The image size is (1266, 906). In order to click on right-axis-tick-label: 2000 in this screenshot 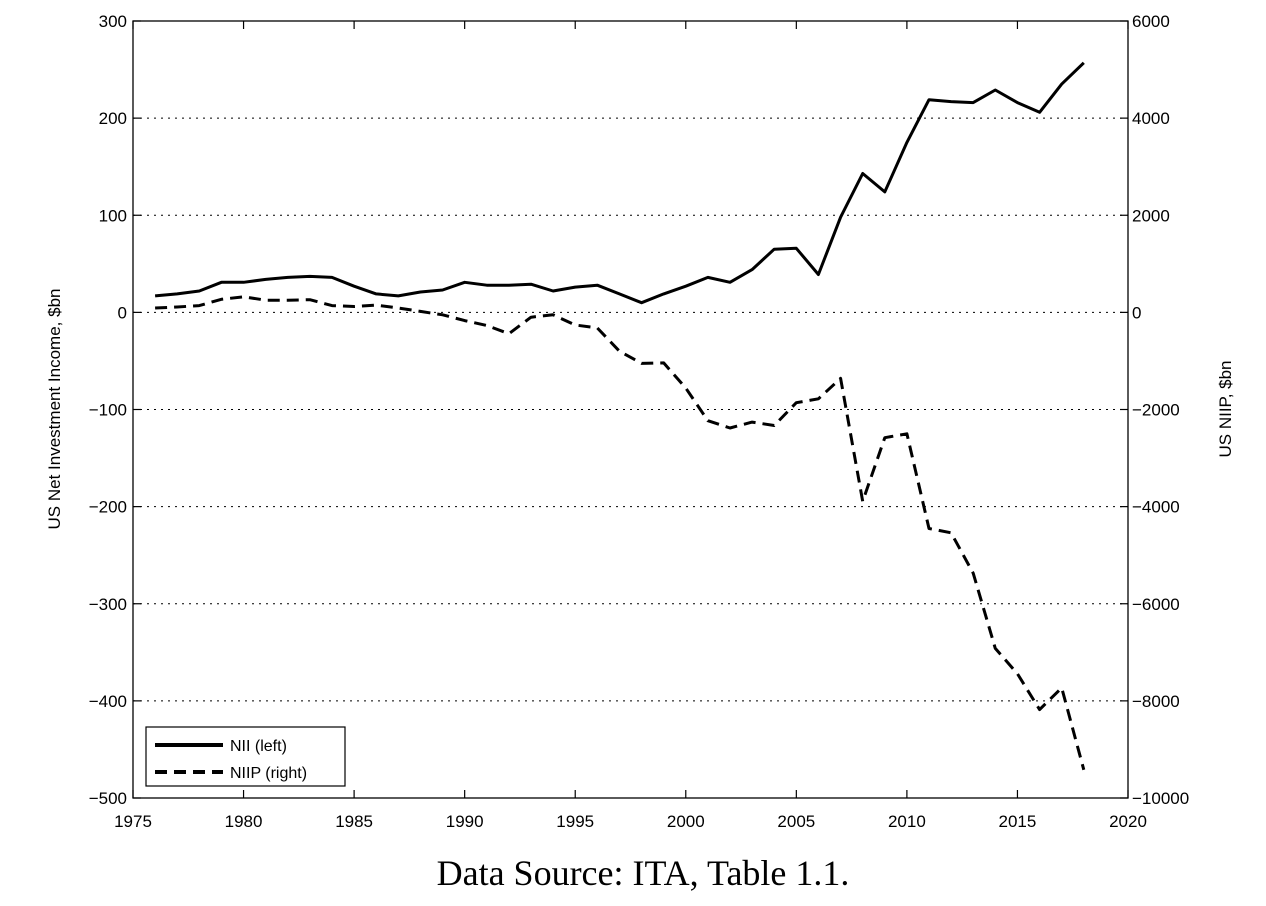, I will do `click(1151, 215)`.